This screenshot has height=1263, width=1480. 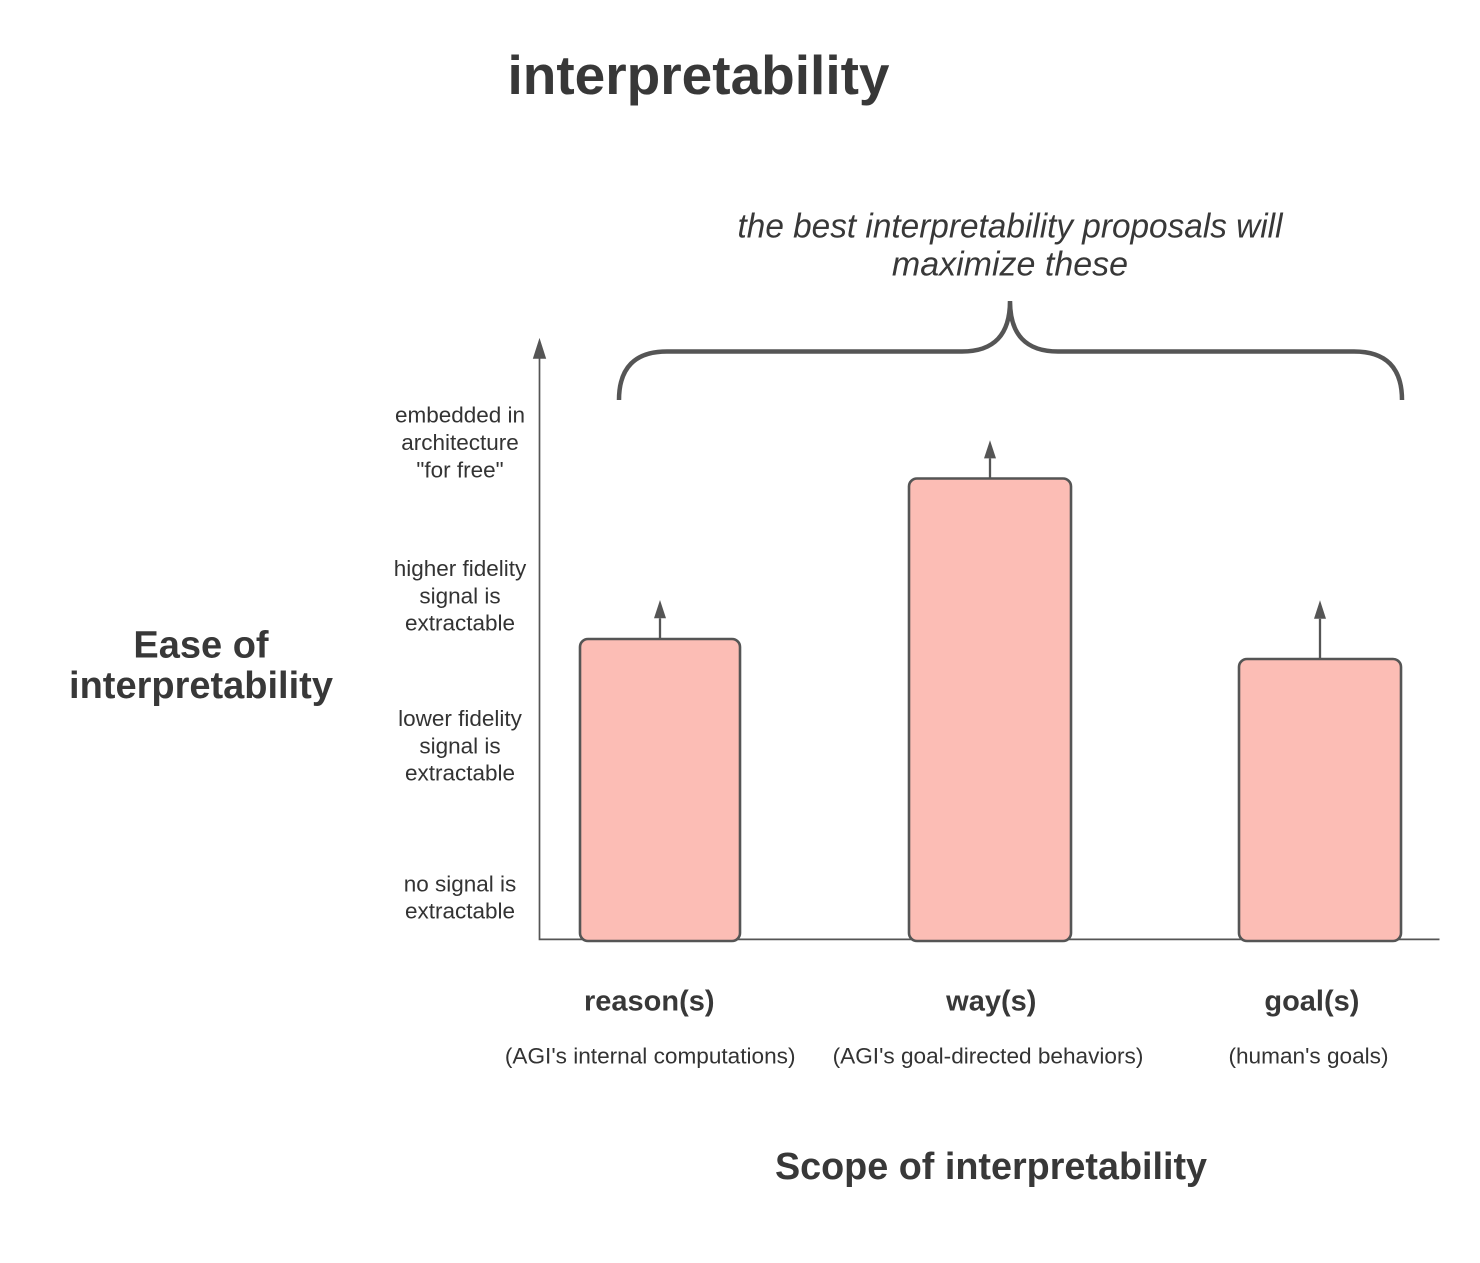 What do you see at coordinates (460, 414) in the screenshot?
I see `svg-text: embedded in` at bounding box center [460, 414].